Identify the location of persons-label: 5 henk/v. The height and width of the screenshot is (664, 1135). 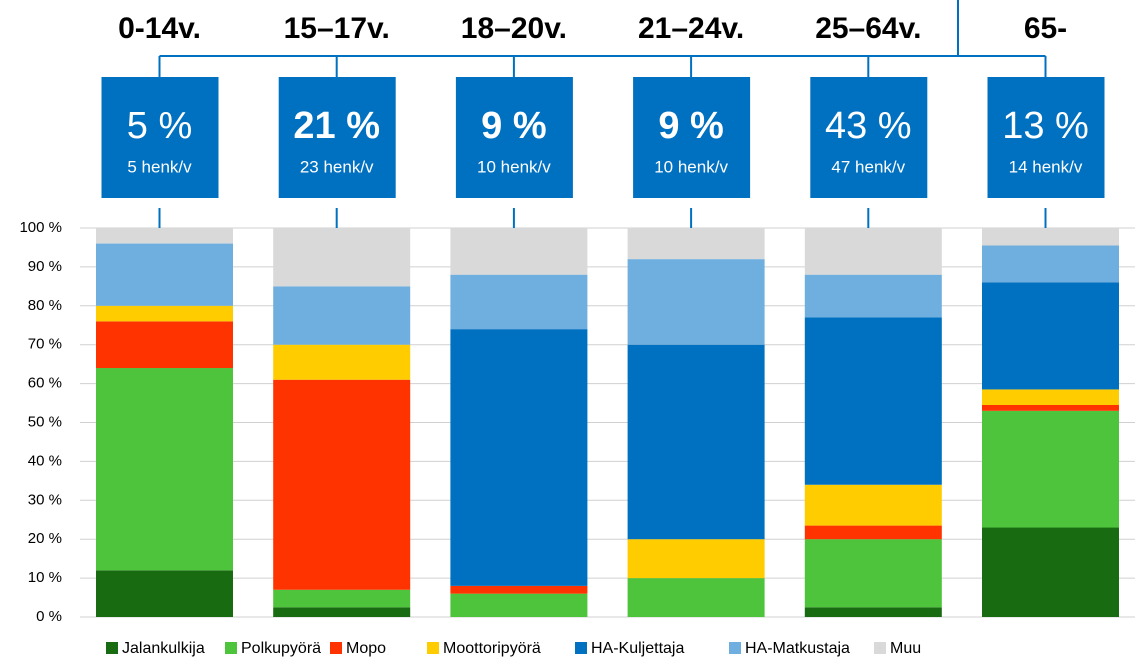
(159, 166).